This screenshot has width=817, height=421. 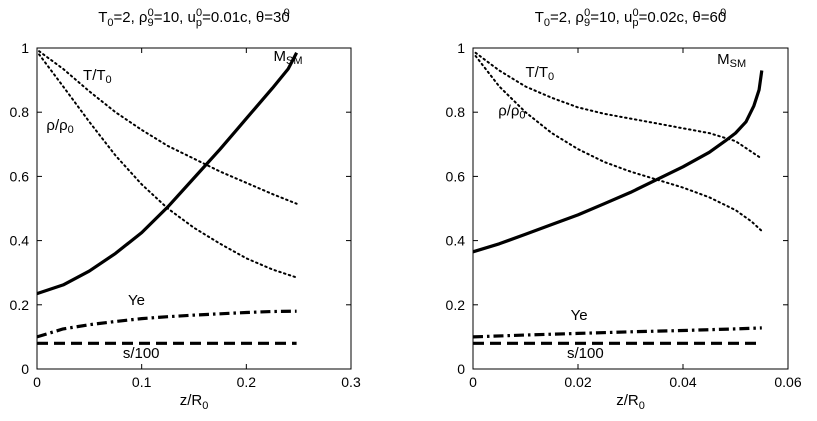 I want to click on x-tick-label: 0.2, so click(x=247, y=382).